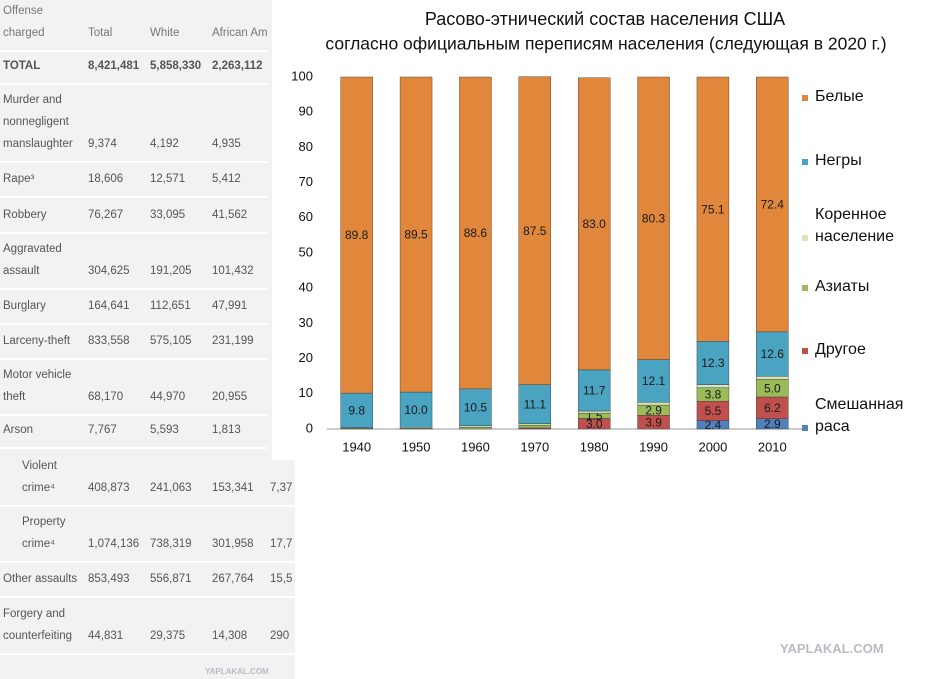 The height and width of the screenshot is (679, 942). What do you see at coordinates (713, 209) in the screenshot?
I see `data-label: 75.1` at bounding box center [713, 209].